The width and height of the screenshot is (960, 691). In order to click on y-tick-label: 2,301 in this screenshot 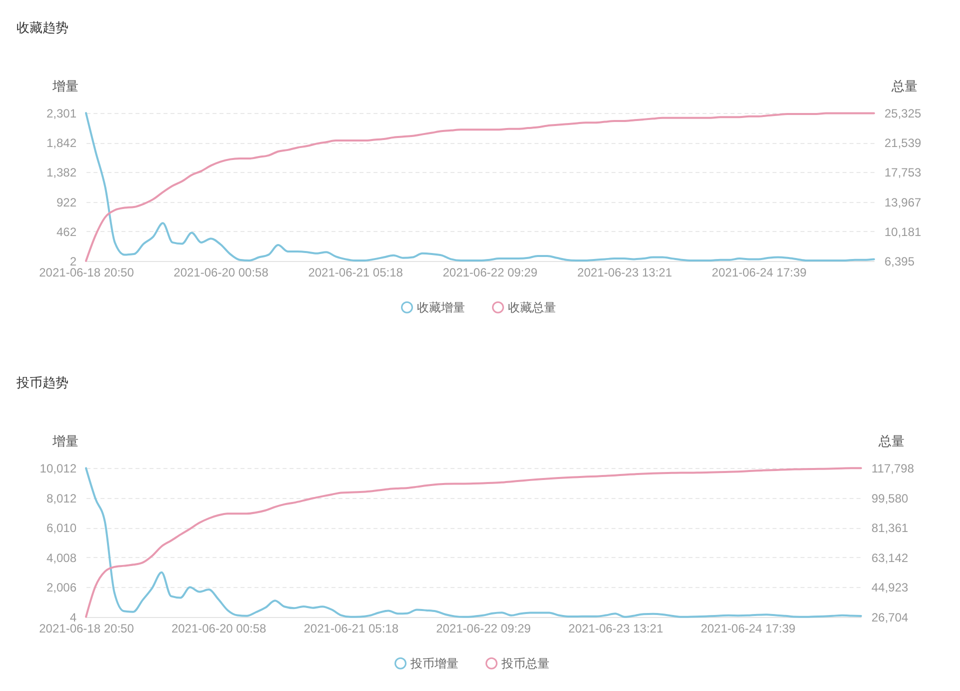, I will do `click(61, 113)`.